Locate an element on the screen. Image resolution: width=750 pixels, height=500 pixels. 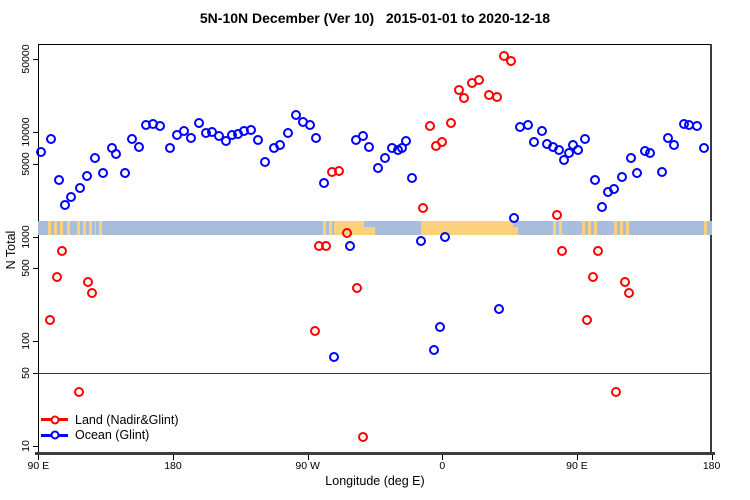
x-tick-label: 0 is located at coordinates (442, 466).